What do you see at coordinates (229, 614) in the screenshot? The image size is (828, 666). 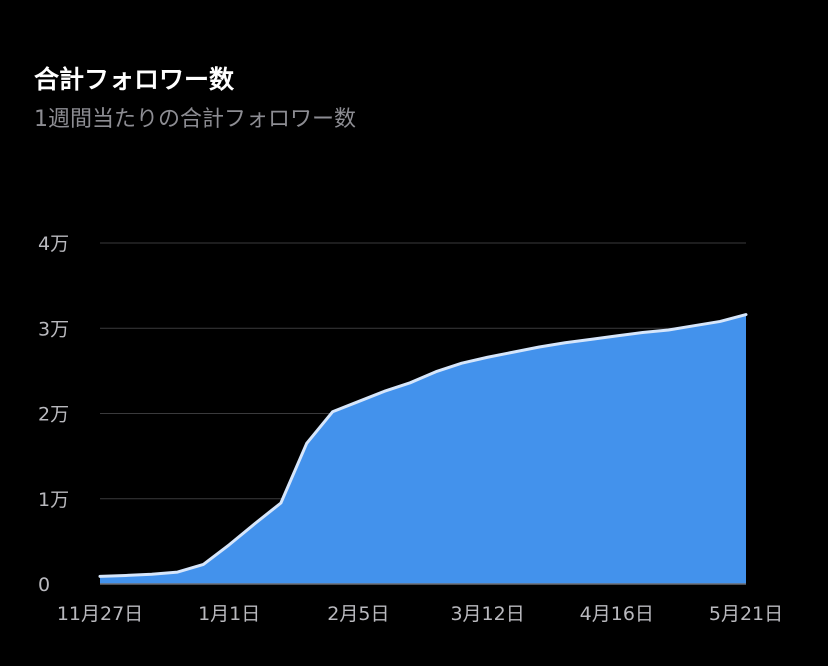 I see `x-tick-label: 1月1日` at bounding box center [229, 614].